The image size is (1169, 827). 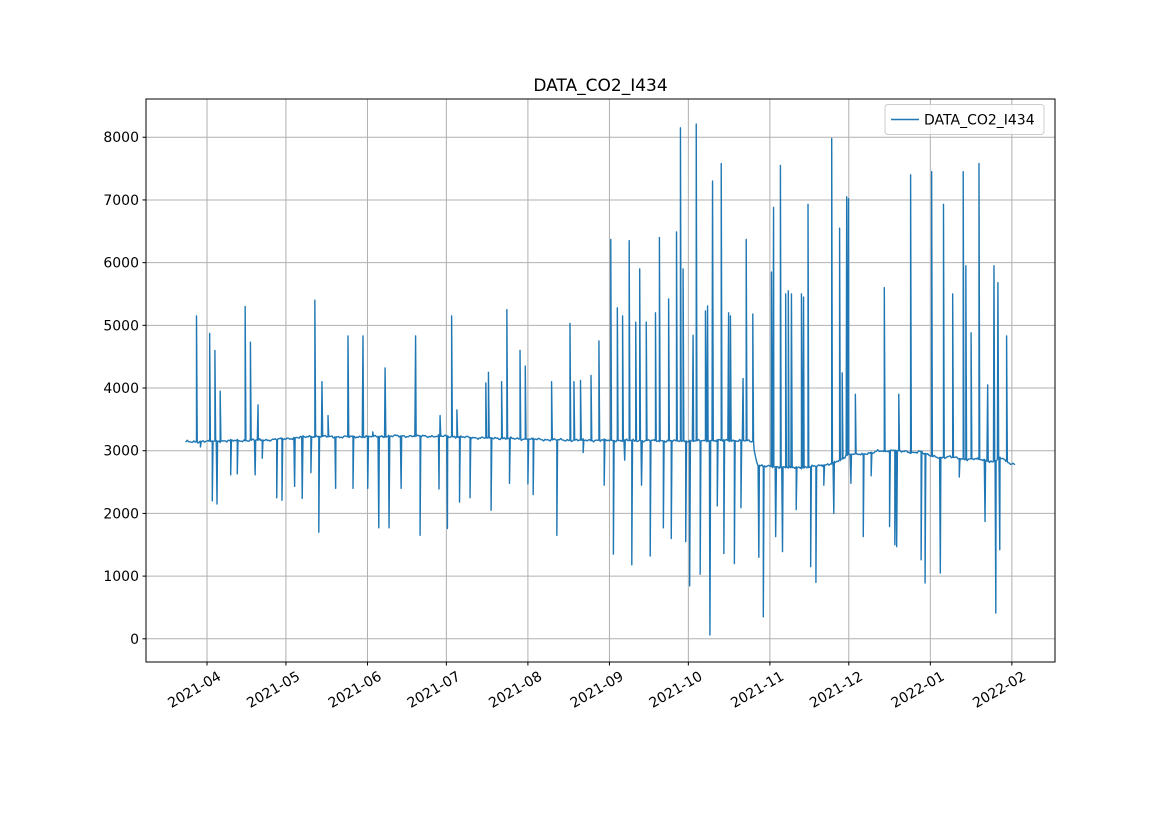 I want to click on y-tick-label: 4000, so click(x=121, y=389).